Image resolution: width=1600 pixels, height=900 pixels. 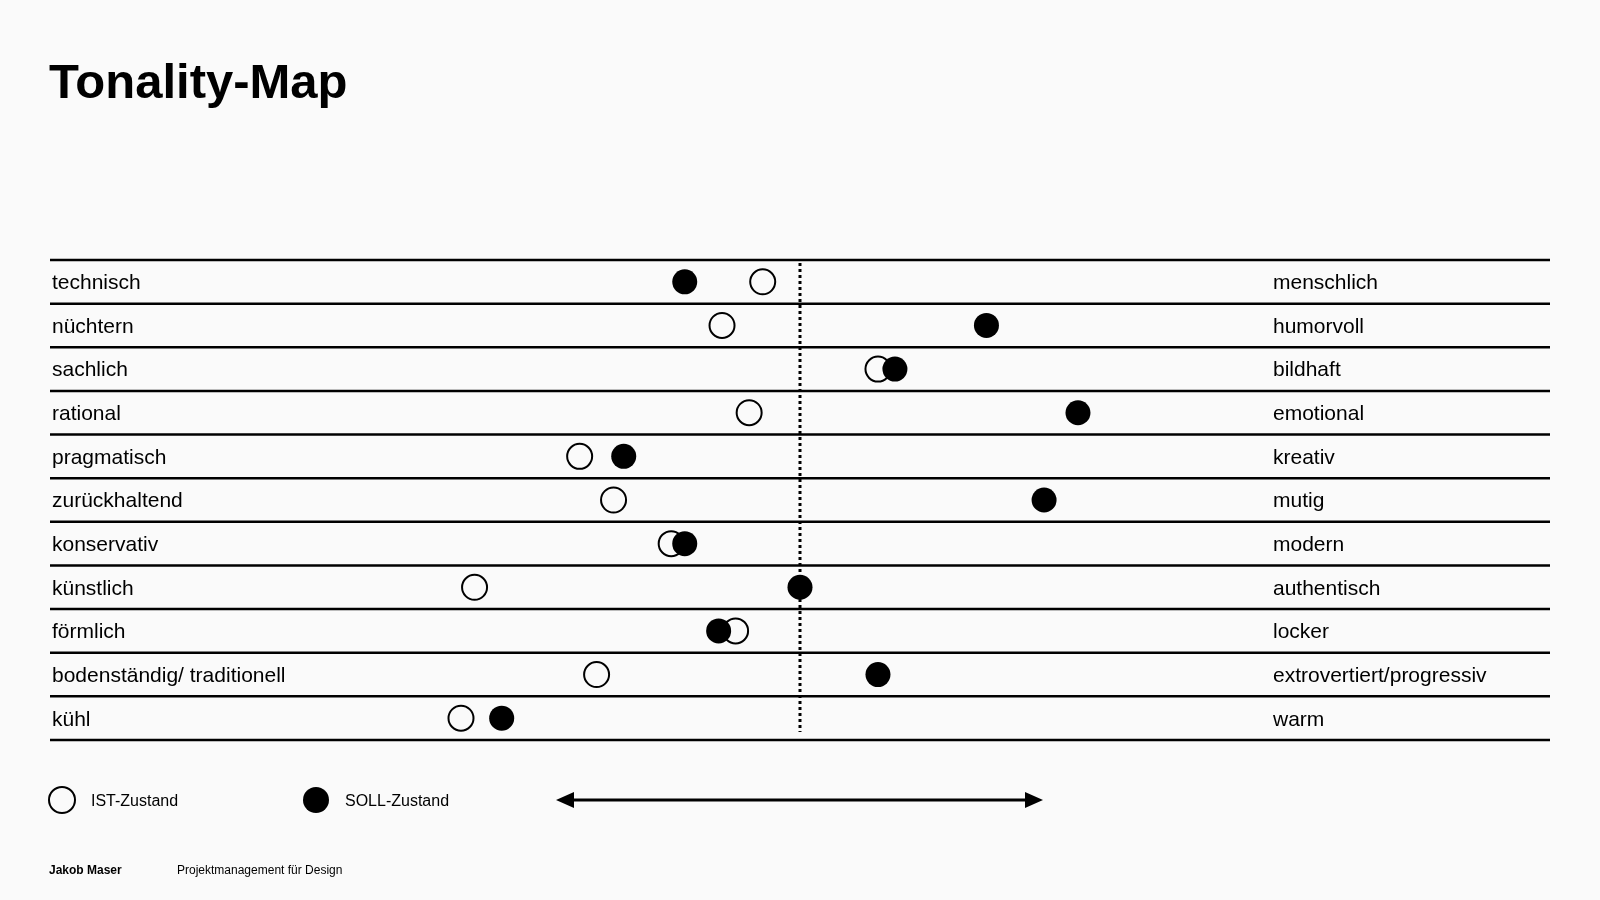 I want to click on y2-tick-label: bildhaft, so click(x=1307, y=369).